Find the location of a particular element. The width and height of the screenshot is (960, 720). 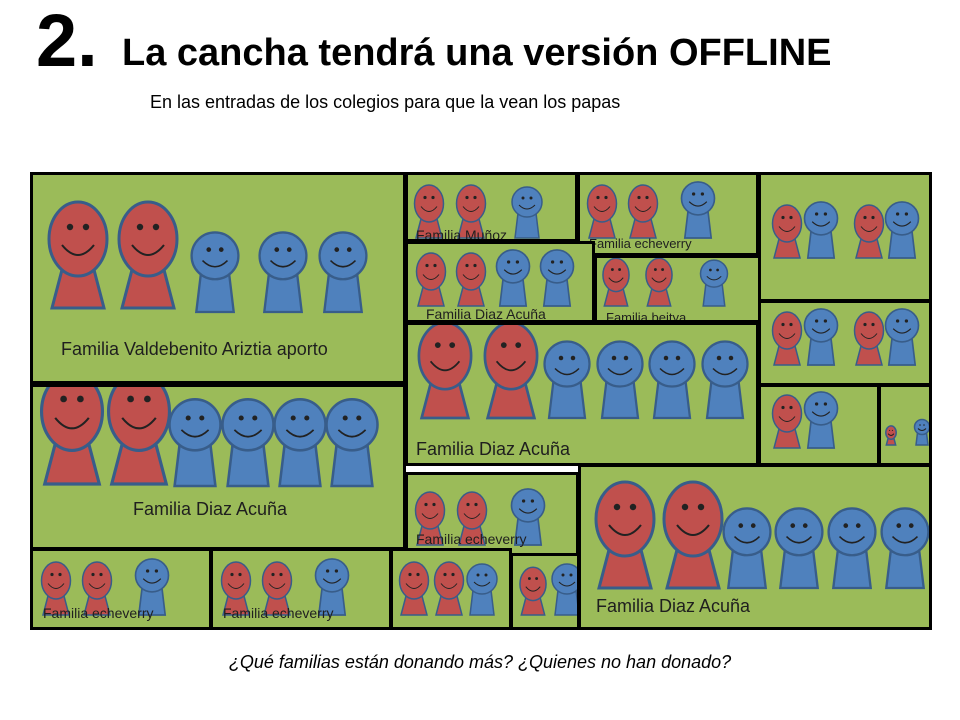

family-block: Familia Valdebenito Ariztia aporto is located at coordinates (218, 278).